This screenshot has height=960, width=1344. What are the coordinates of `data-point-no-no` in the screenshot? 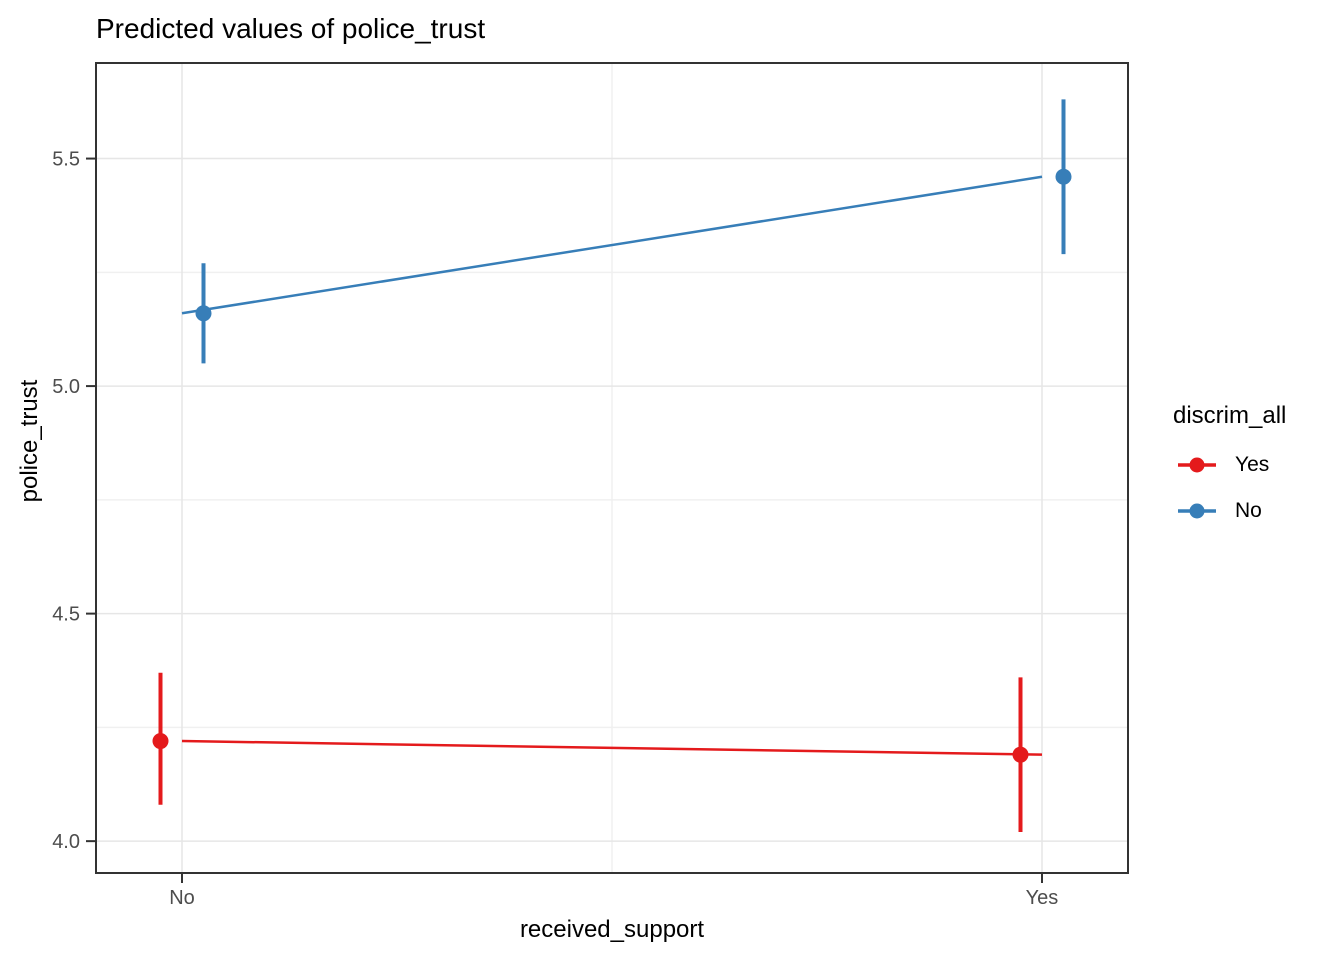 It's located at (203, 313).